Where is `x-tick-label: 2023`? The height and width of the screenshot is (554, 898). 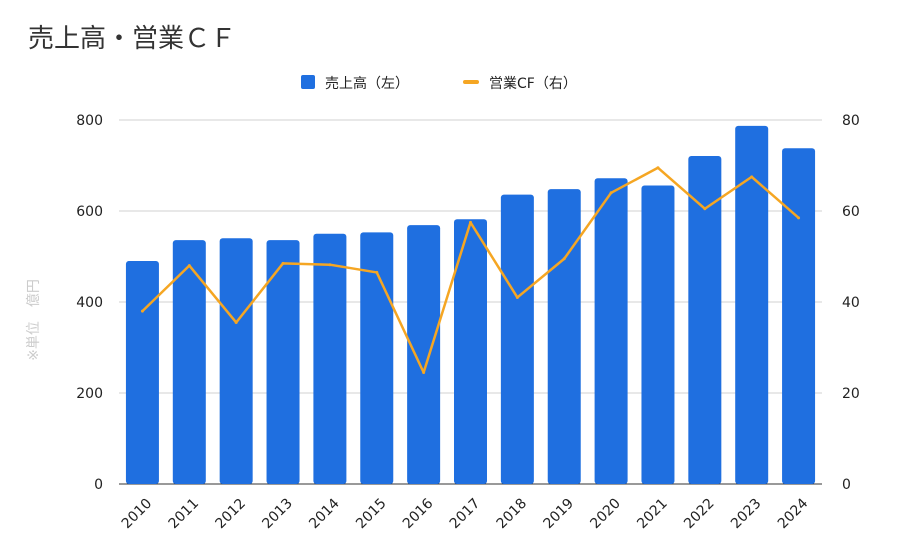 x-tick-label: 2023 is located at coordinates (746, 514).